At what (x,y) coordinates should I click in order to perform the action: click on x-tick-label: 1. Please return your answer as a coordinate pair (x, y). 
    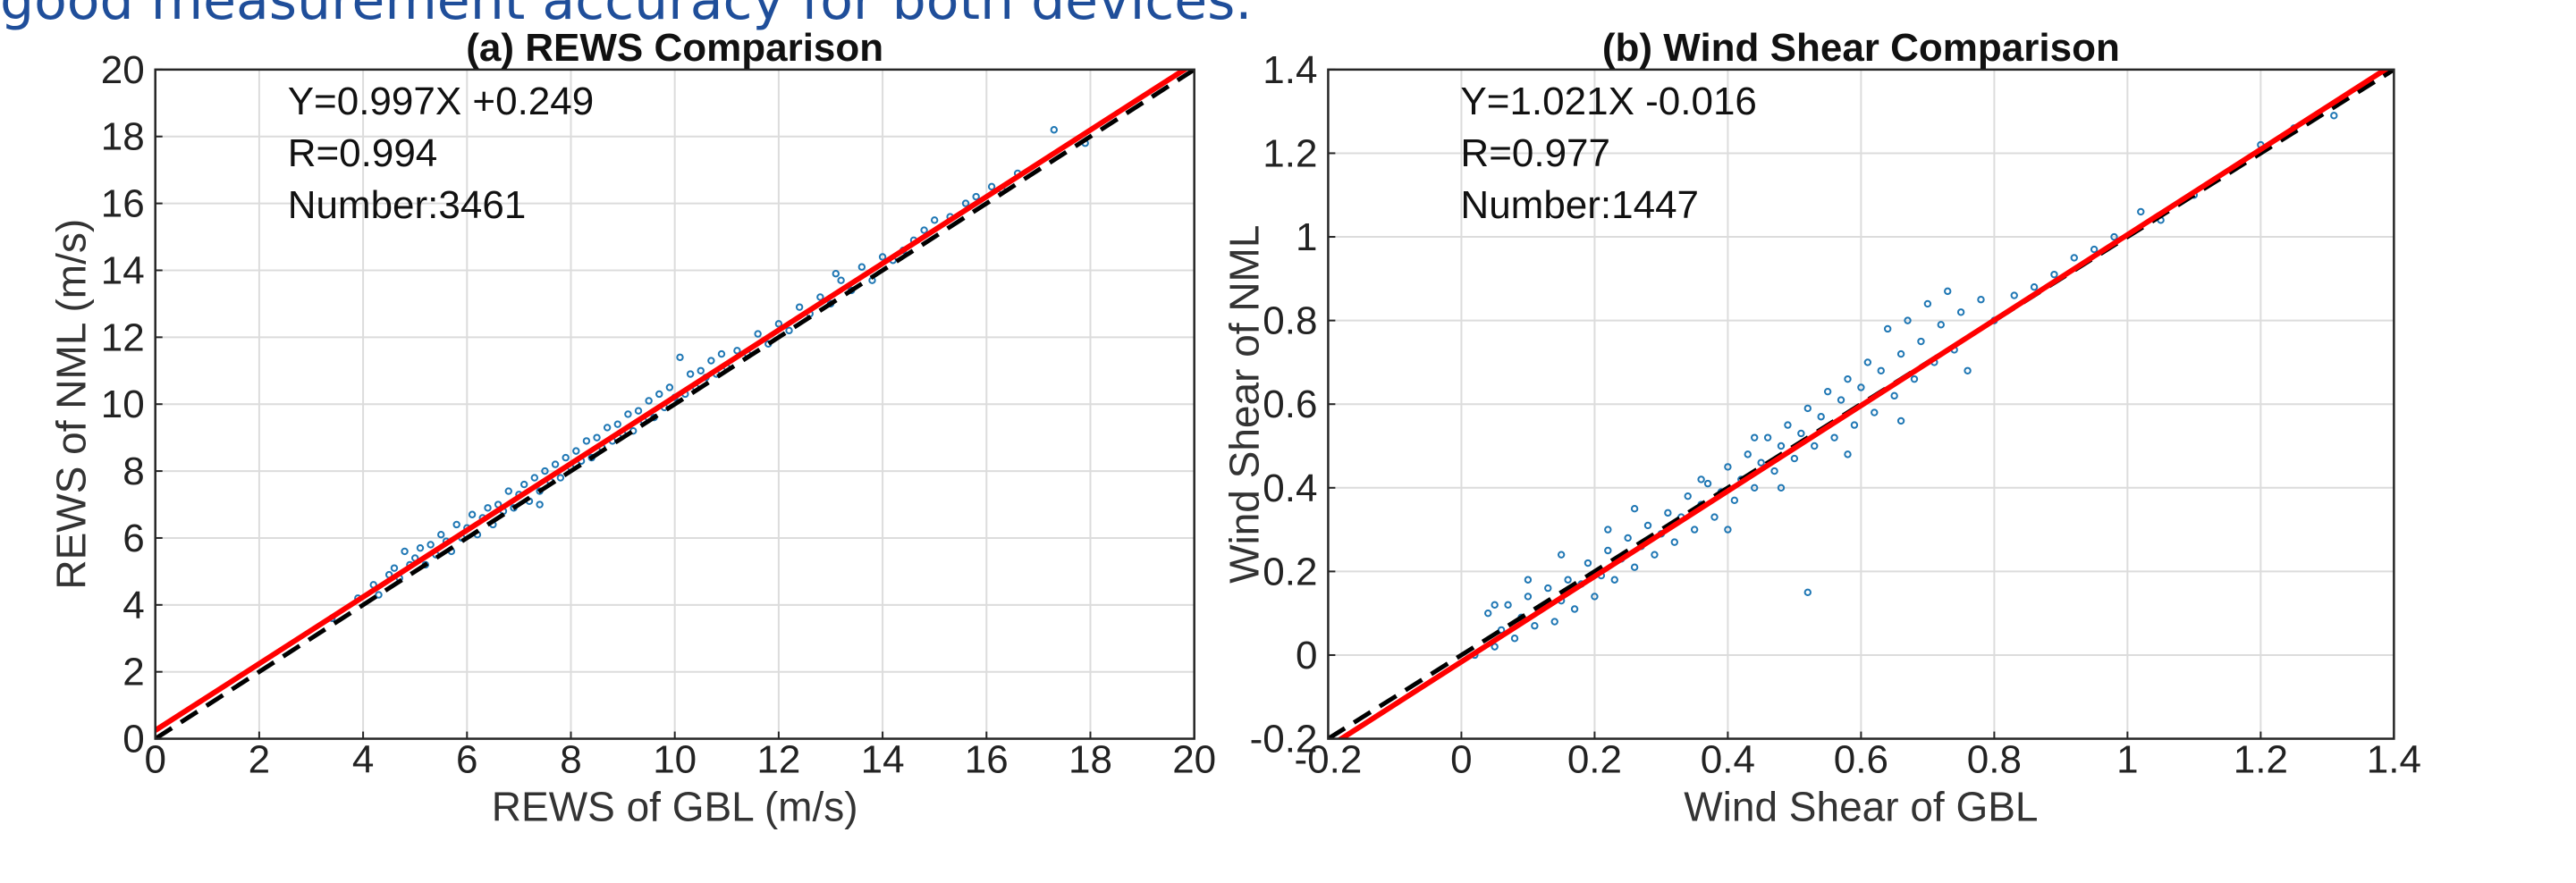
    Looking at the image, I should click on (2127, 760).